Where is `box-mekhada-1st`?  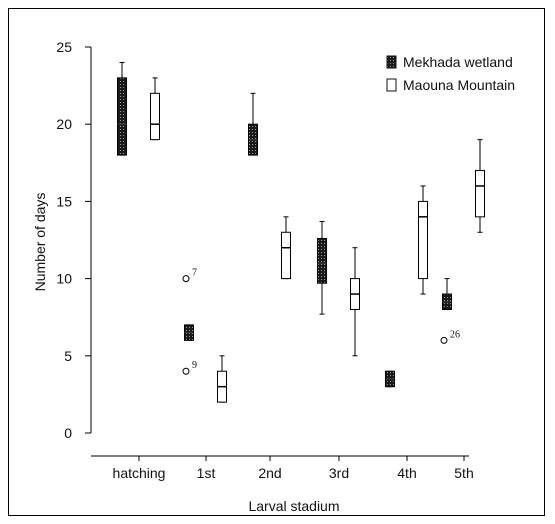 box-mekhada-1st is located at coordinates (189, 332).